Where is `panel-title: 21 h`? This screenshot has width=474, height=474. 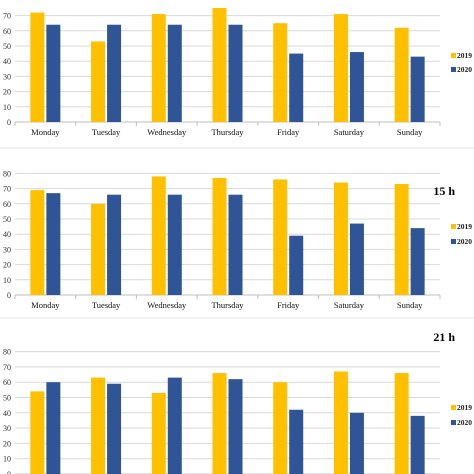
panel-title: 21 h is located at coordinates (444, 337).